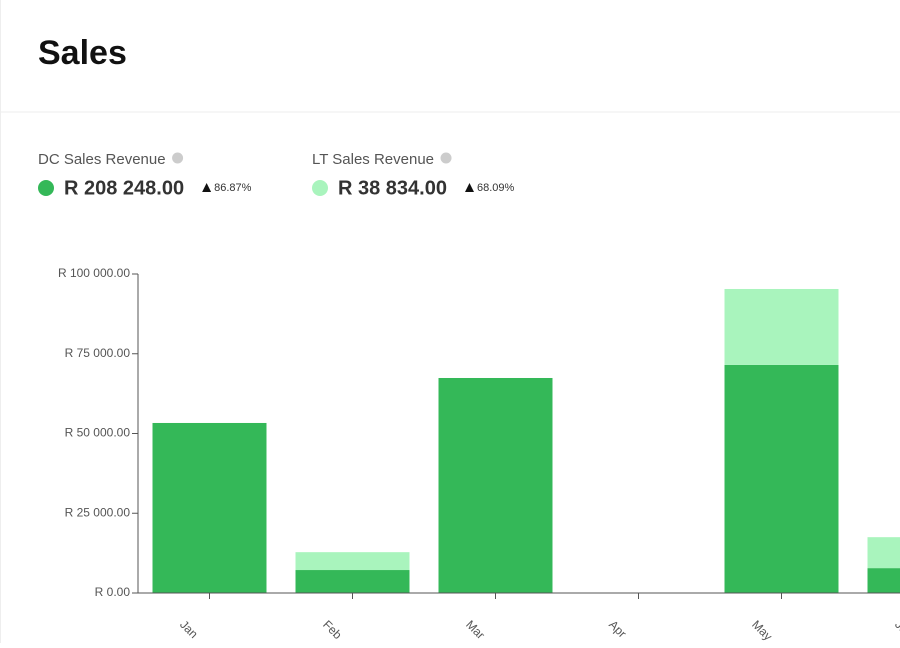 Image resolution: width=900 pixels, height=648 pixels. Describe the element at coordinates (82, 53) in the screenshot. I see `card-title: Sales` at that location.